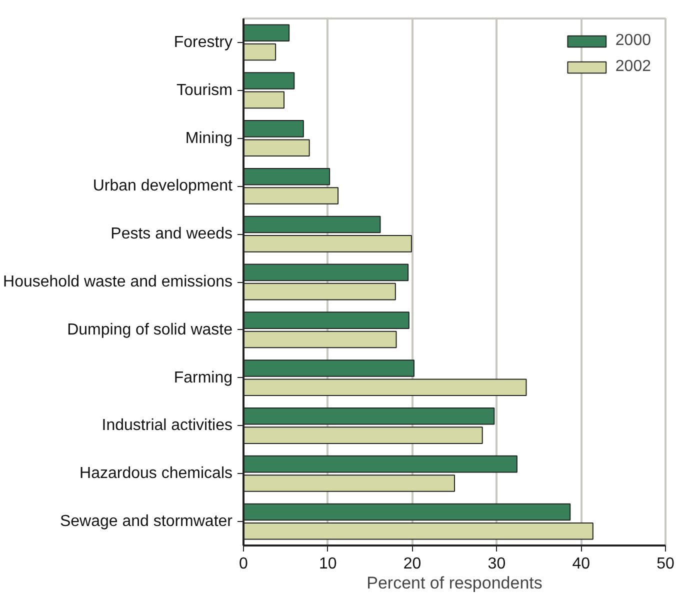 The width and height of the screenshot is (691, 599). Describe the element at coordinates (497, 564) in the screenshot. I see `x-tick-label: 30` at that location.